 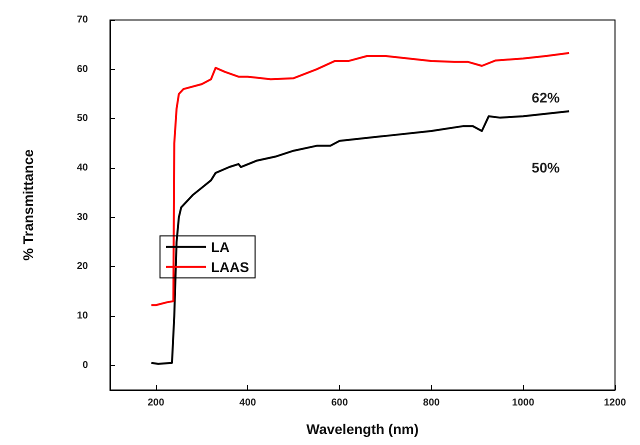 What do you see at coordinates (82, 316) in the screenshot?
I see `y-tick-label: 10` at bounding box center [82, 316].